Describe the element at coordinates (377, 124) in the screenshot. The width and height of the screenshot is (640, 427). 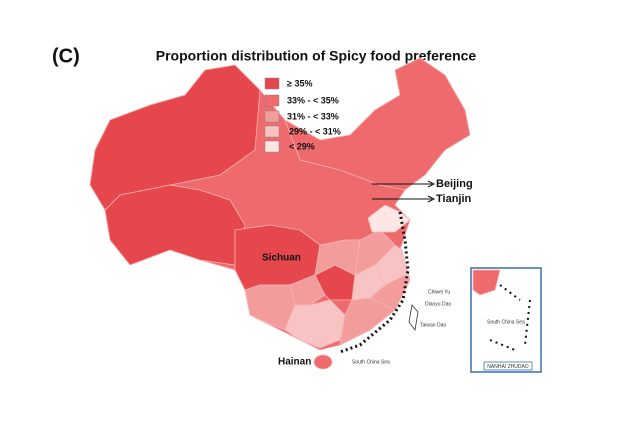
I see `province-north` at that location.